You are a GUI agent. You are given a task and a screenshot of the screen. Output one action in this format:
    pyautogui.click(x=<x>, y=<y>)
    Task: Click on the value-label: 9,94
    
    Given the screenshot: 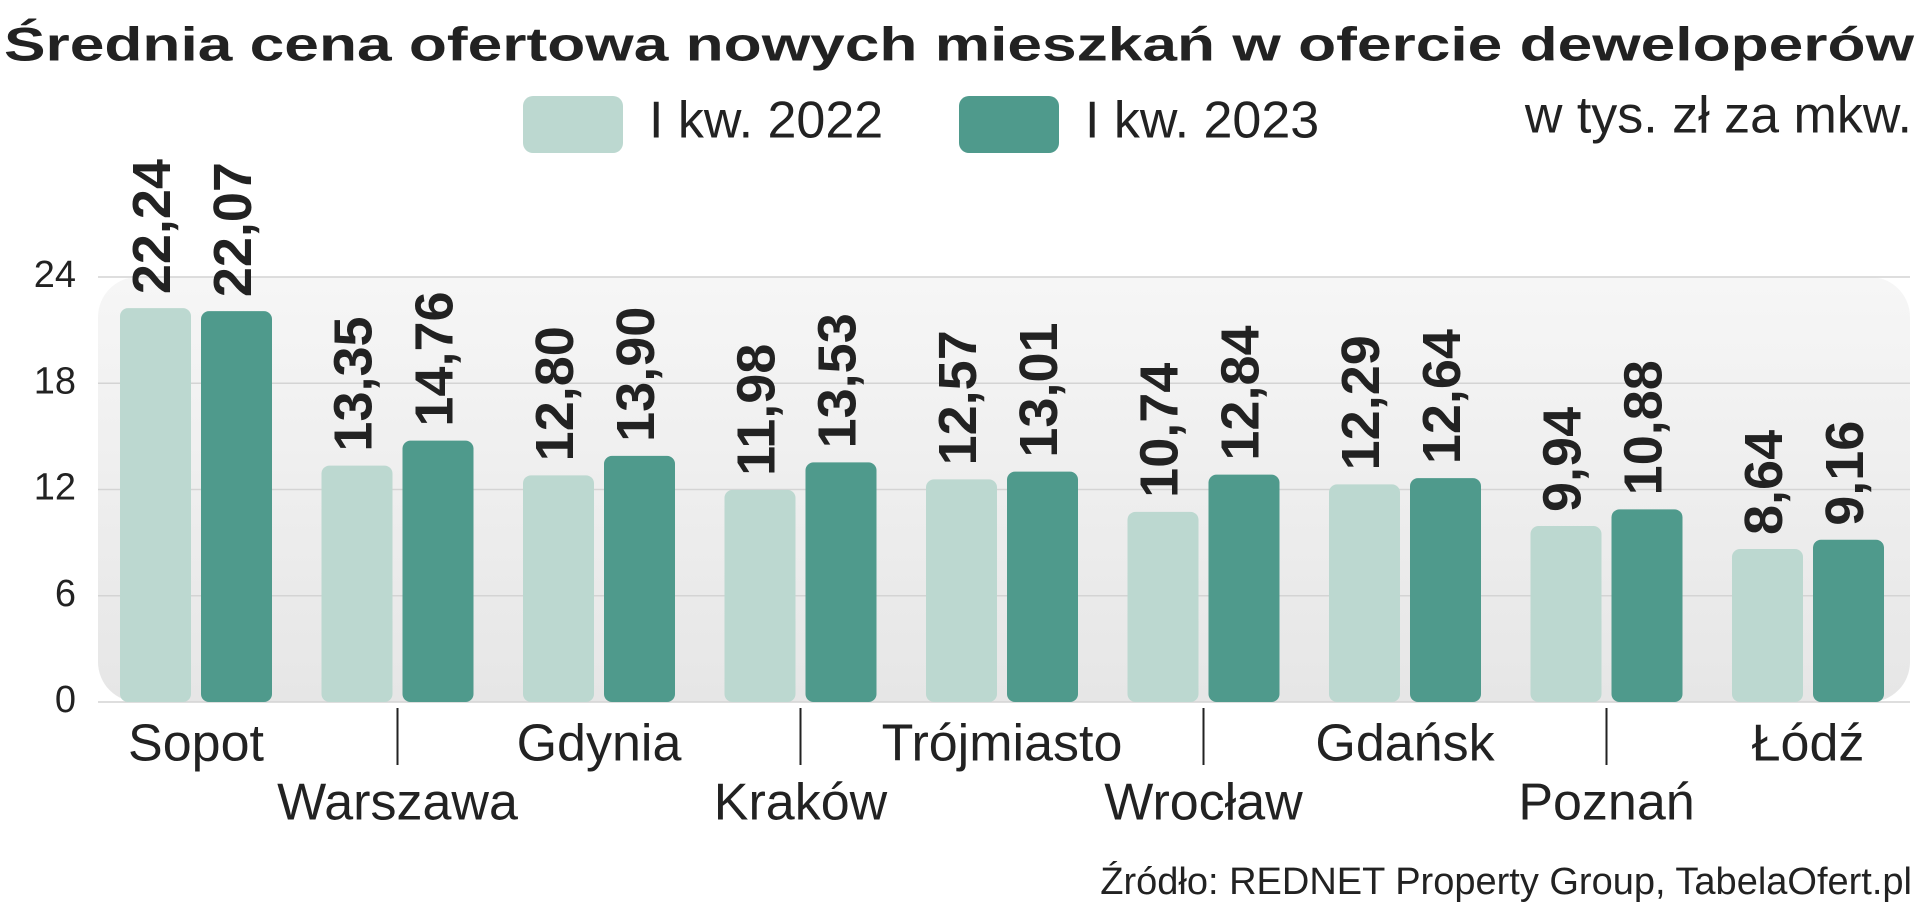 What is the action you would take?
    pyautogui.click(x=1562, y=459)
    